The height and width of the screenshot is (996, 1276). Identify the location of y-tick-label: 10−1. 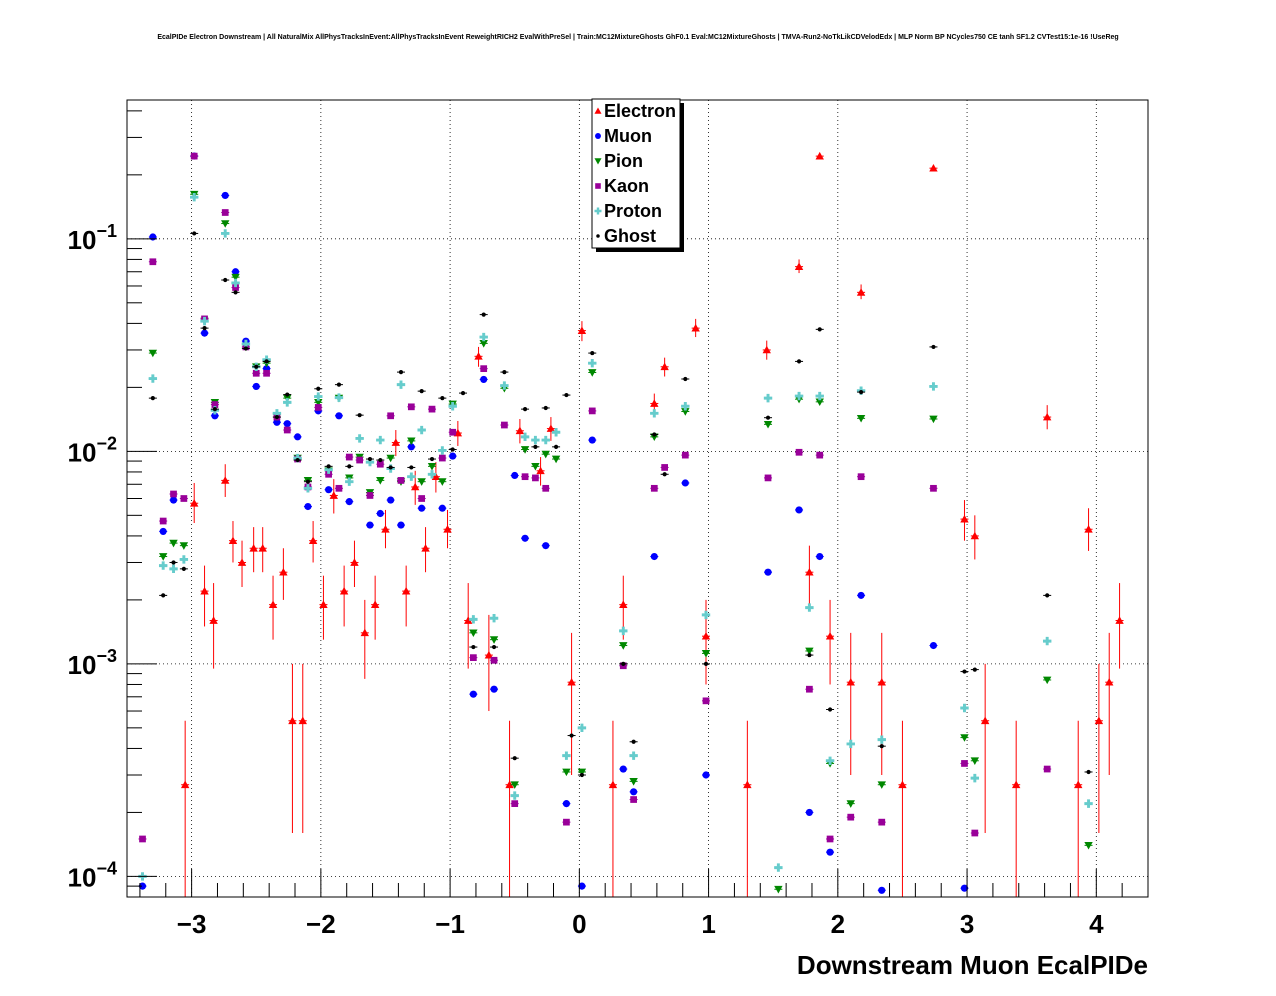
(92, 238).